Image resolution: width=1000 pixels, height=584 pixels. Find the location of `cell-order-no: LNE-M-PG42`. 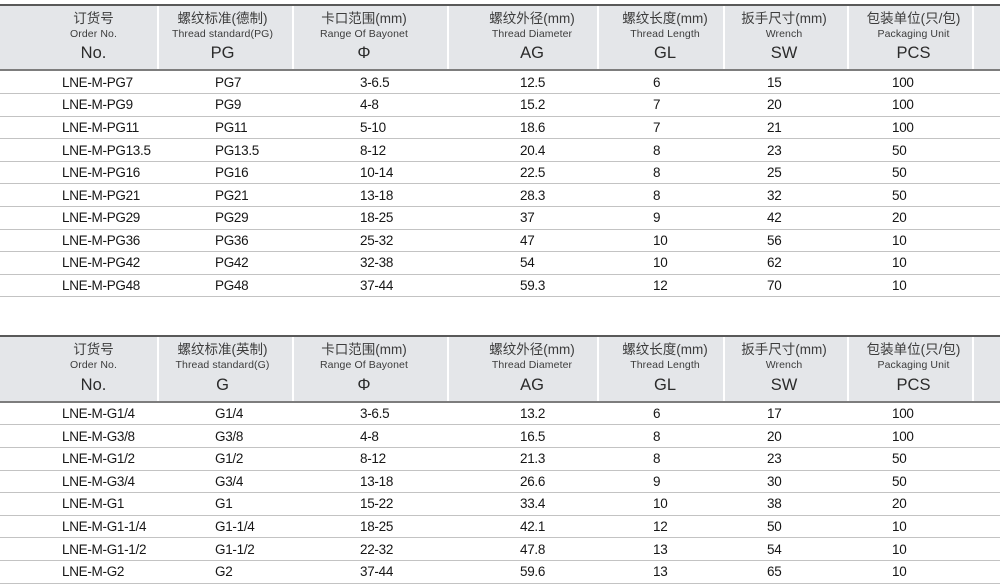

cell-order-no: LNE-M-PG42 is located at coordinates (79, 263).